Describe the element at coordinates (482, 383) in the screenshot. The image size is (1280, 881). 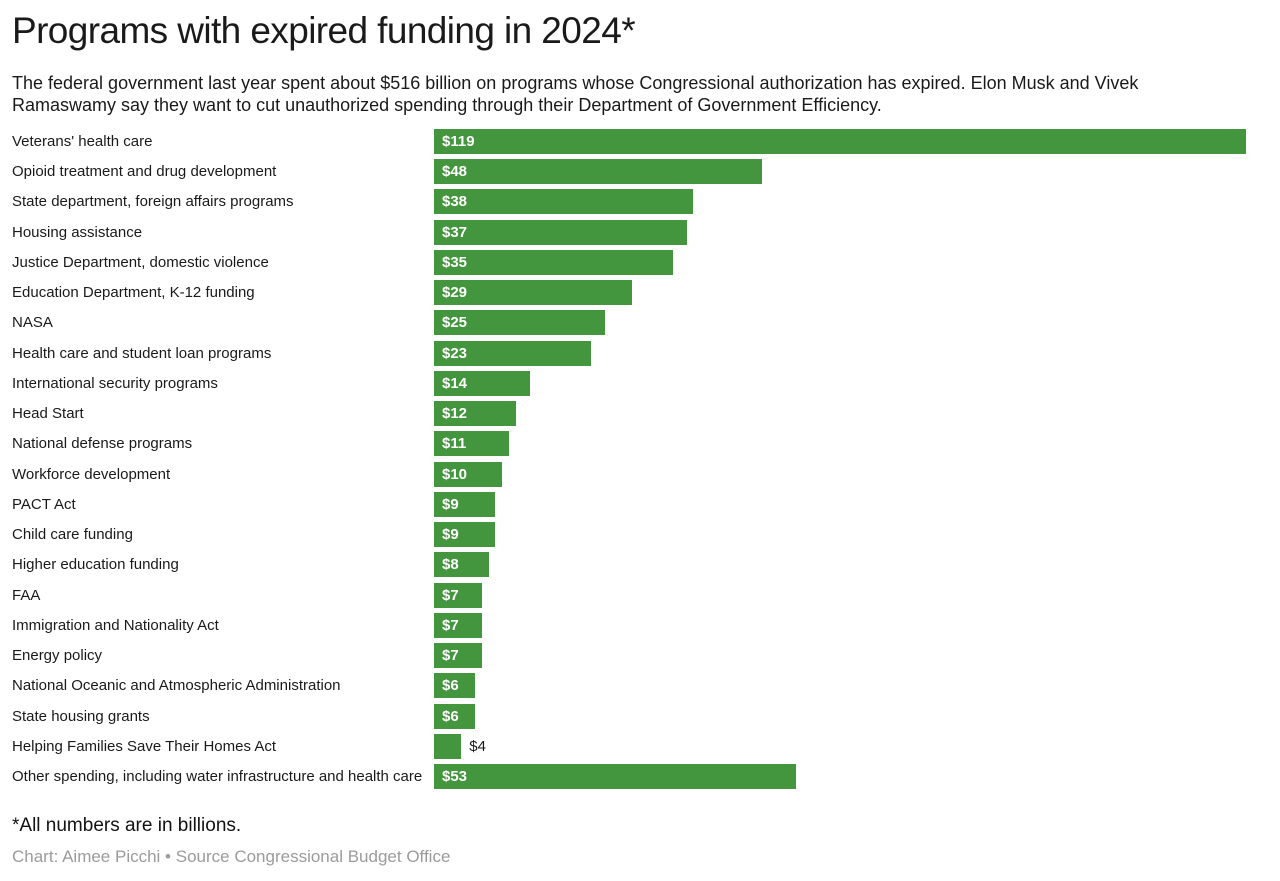
I see `bar: $14` at that location.